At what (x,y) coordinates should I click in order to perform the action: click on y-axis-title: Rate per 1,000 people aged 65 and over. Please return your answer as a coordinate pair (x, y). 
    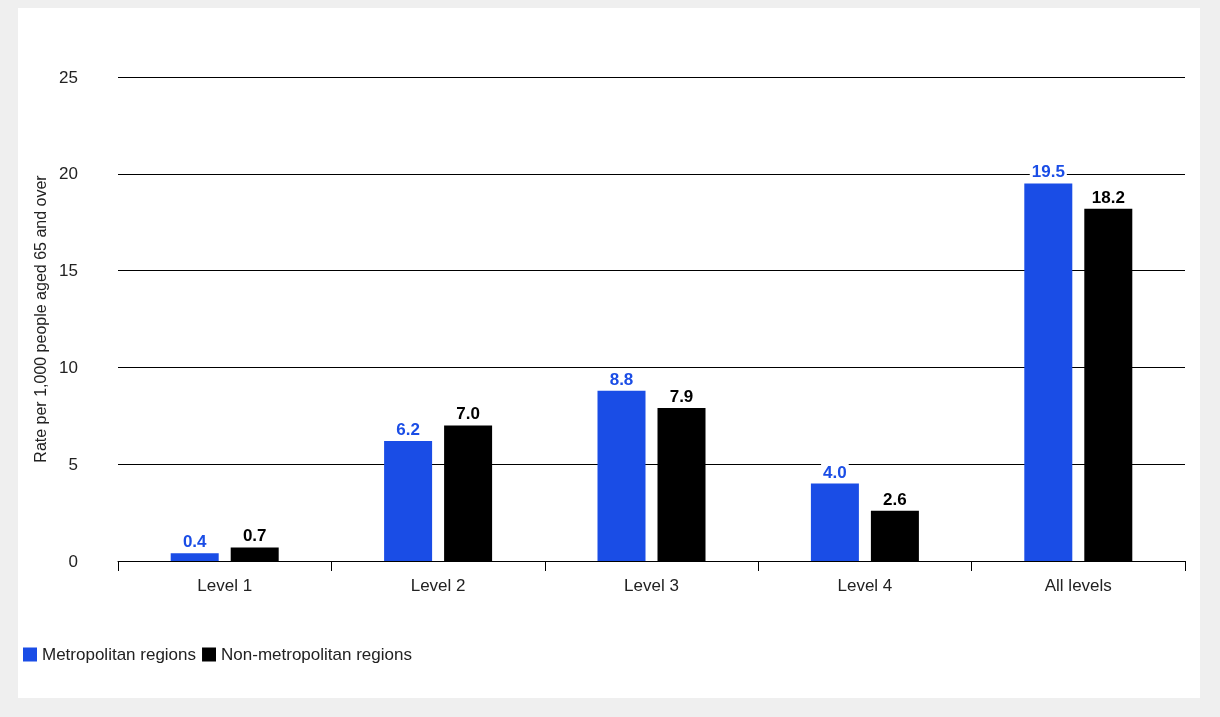
    Looking at the image, I should click on (40, 318).